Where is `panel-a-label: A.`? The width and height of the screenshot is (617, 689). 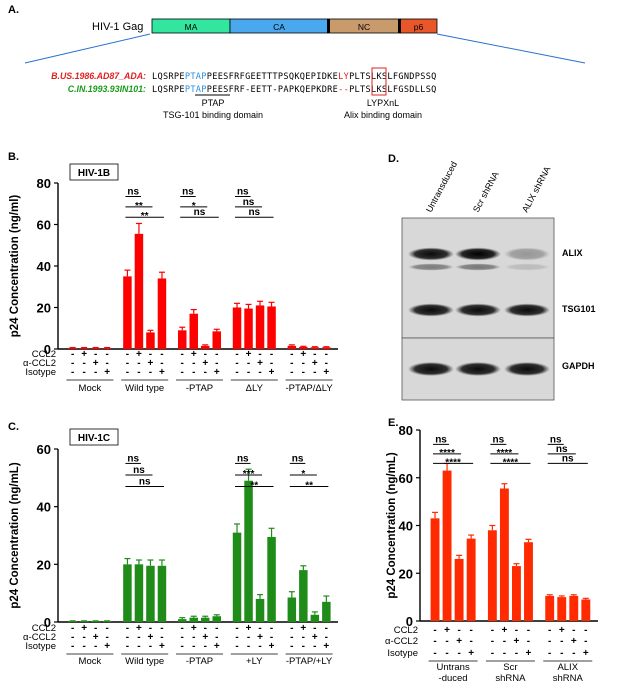
panel-a-label: A. is located at coordinates (13, 10).